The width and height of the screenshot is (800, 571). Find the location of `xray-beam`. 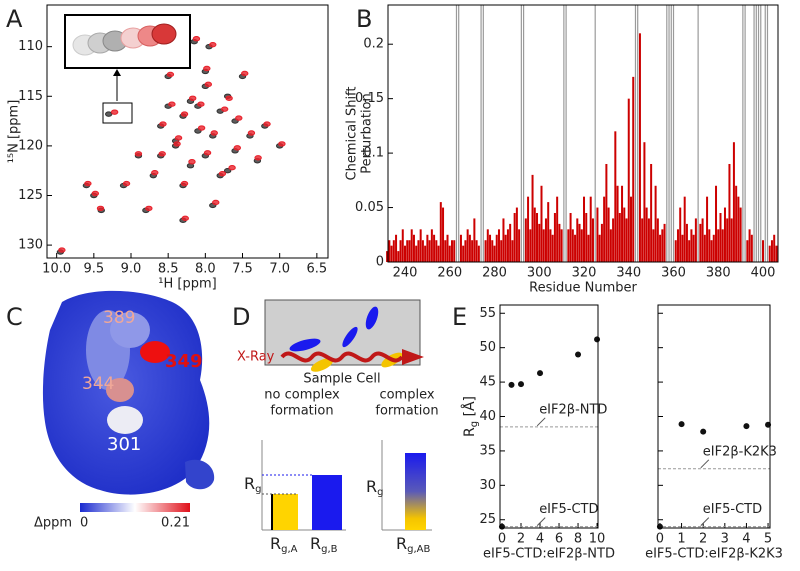

xray-beam is located at coordinates (342, 357).